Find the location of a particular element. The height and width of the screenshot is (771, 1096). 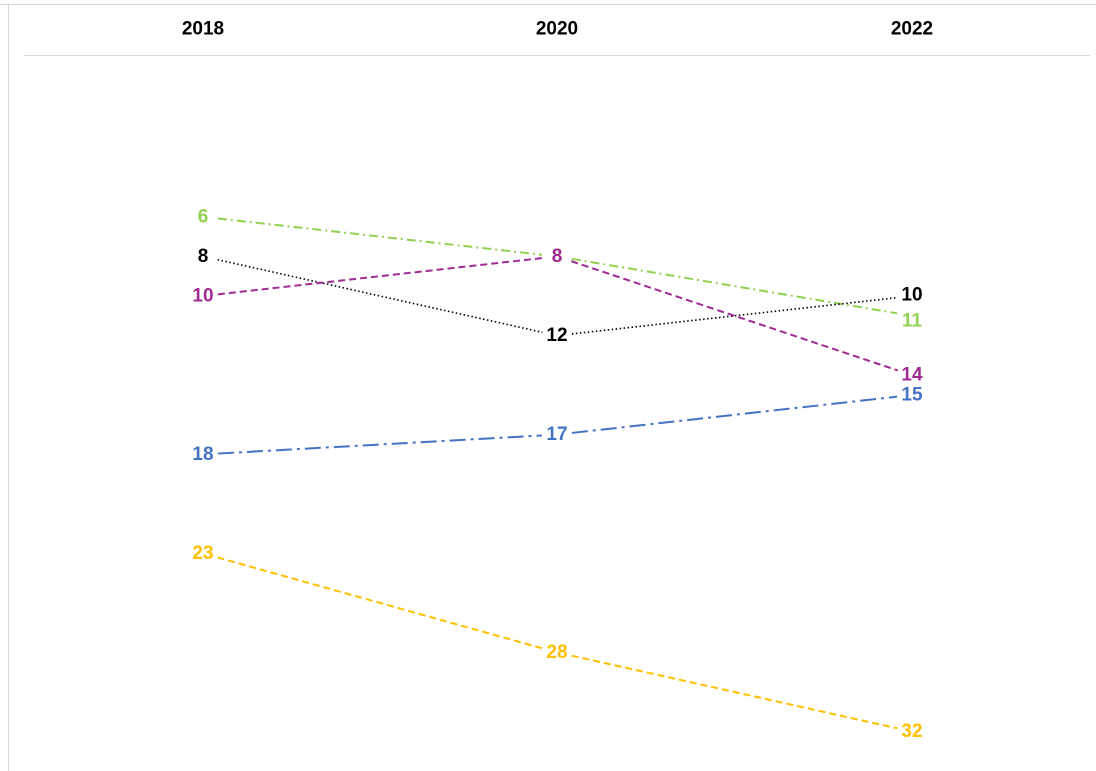

series-2-label-1: 8 is located at coordinates (557, 256).